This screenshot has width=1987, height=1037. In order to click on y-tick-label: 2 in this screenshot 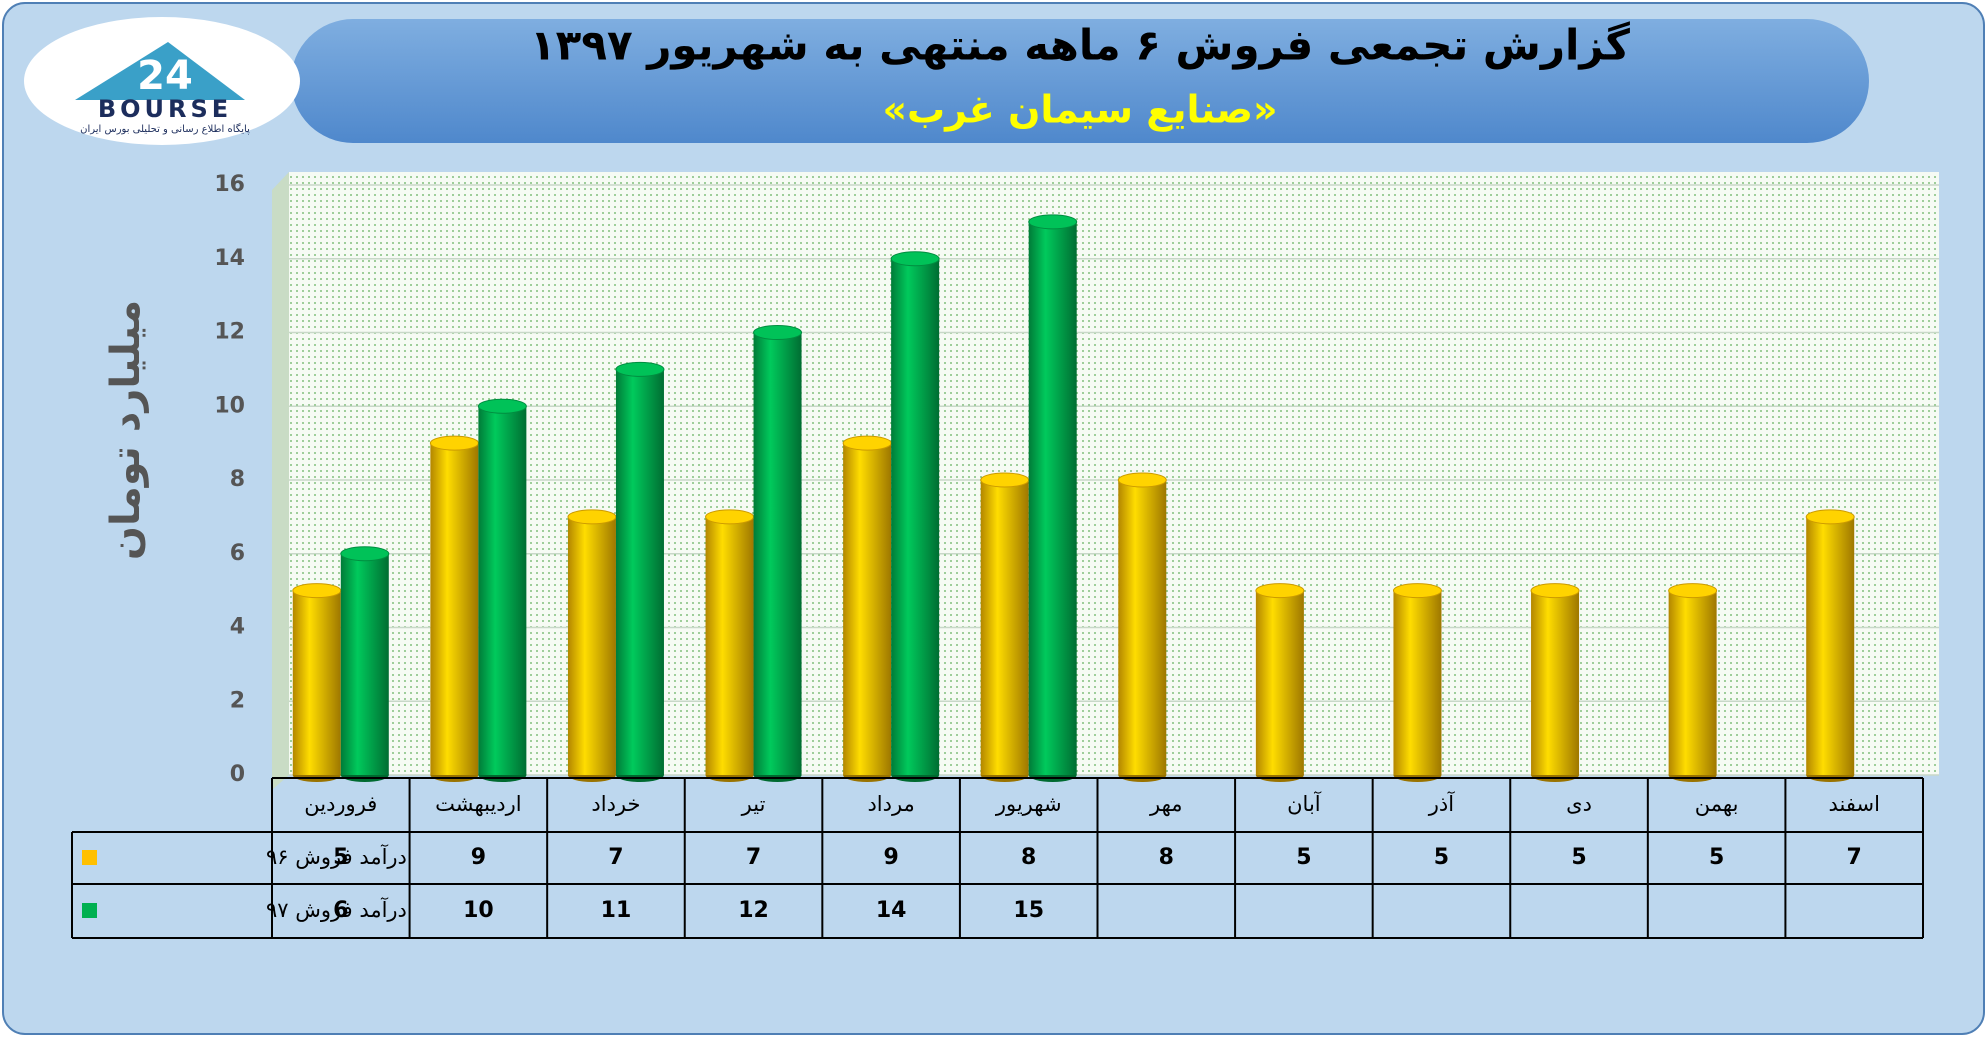, I will do `click(237, 700)`.